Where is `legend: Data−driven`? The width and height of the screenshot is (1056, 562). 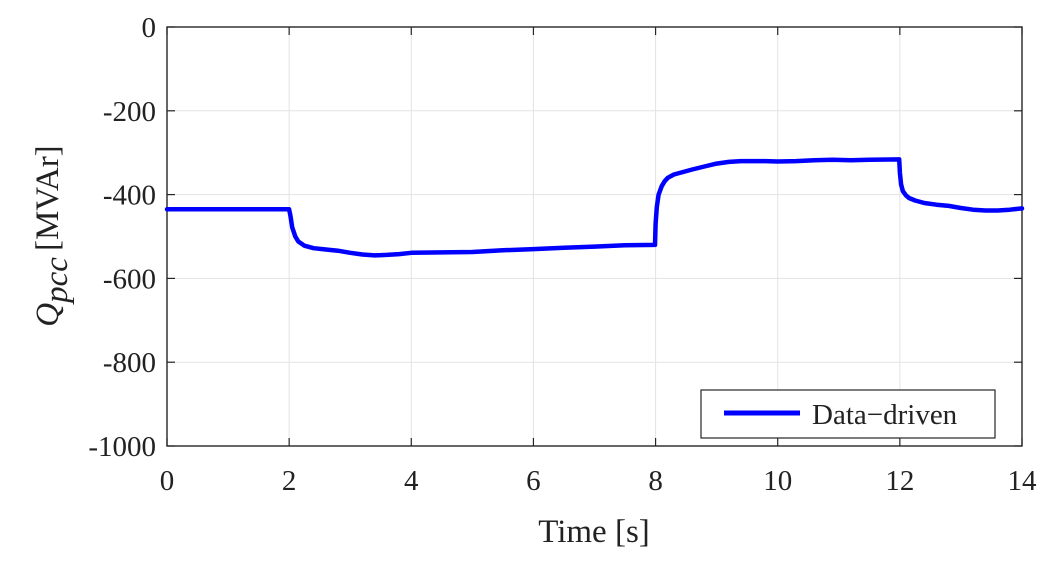 legend: Data−driven is located at coordinates (848, 414).